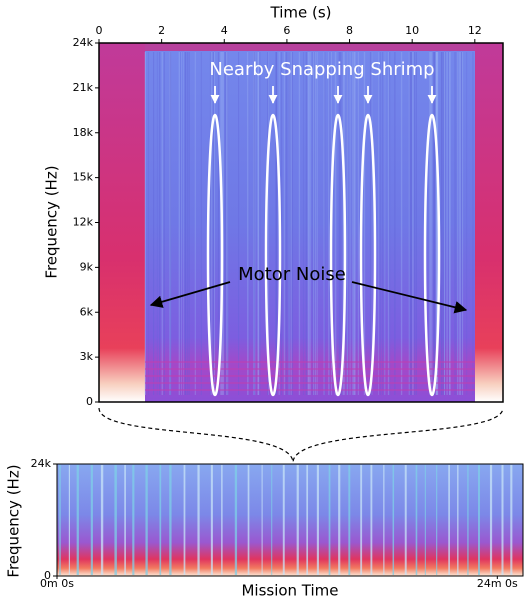  I want to click on y-tick-label: 18k, so click(83, 132).